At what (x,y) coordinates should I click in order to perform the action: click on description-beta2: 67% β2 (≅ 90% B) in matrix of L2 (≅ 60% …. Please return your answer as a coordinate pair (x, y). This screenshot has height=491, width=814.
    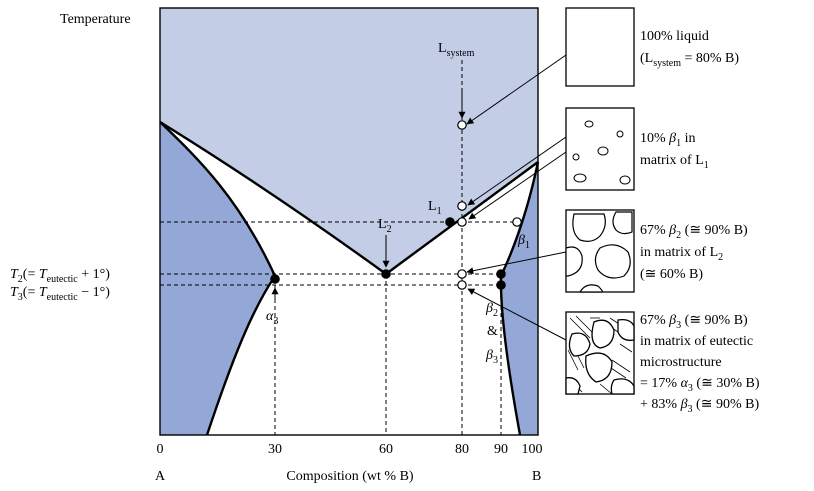
    Looking at the image, I should click on (694, 252).